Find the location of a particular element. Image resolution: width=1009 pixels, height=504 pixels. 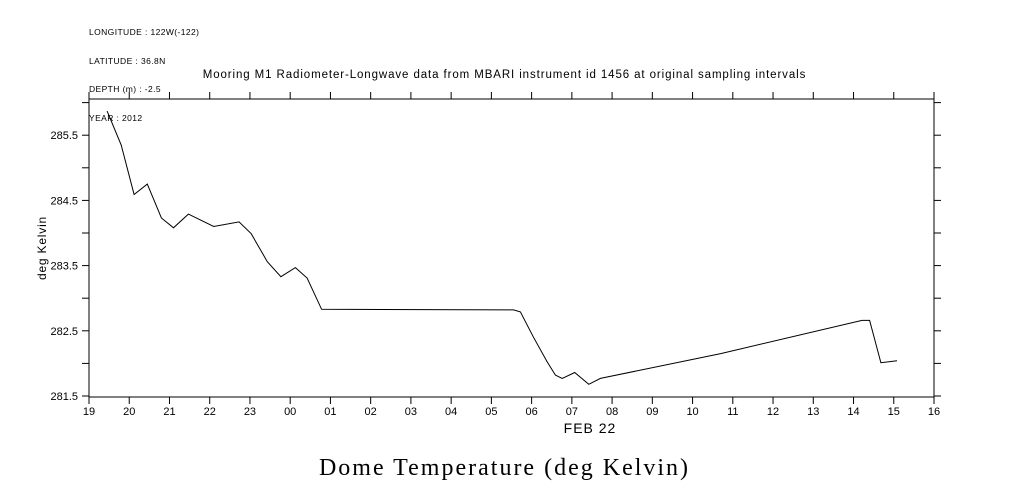

metadata-depth: DEPTH (m) : -2.5 is located at coordinates (125, 89).